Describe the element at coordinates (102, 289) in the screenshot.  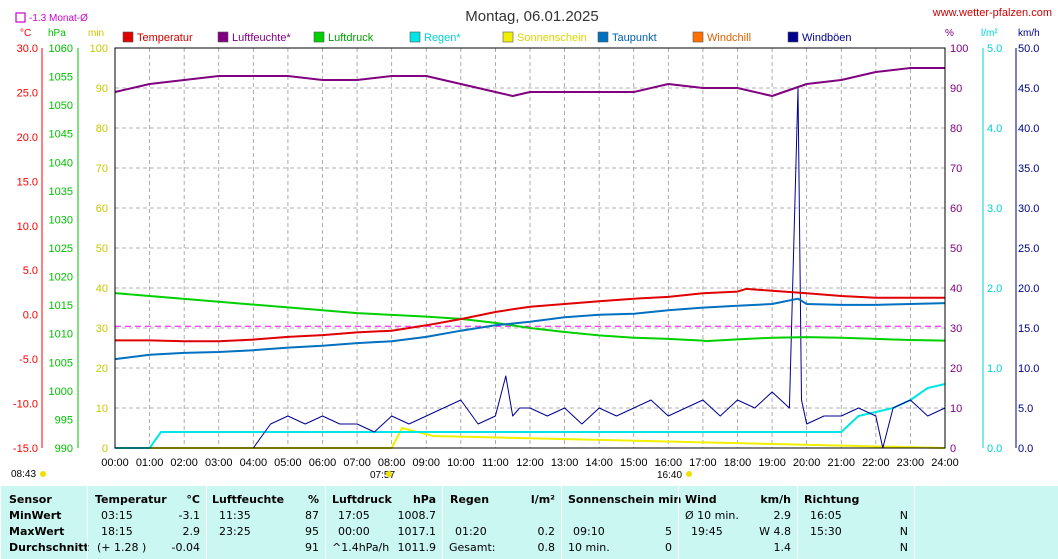
I see `minutes-tick-label: 40` at that location.